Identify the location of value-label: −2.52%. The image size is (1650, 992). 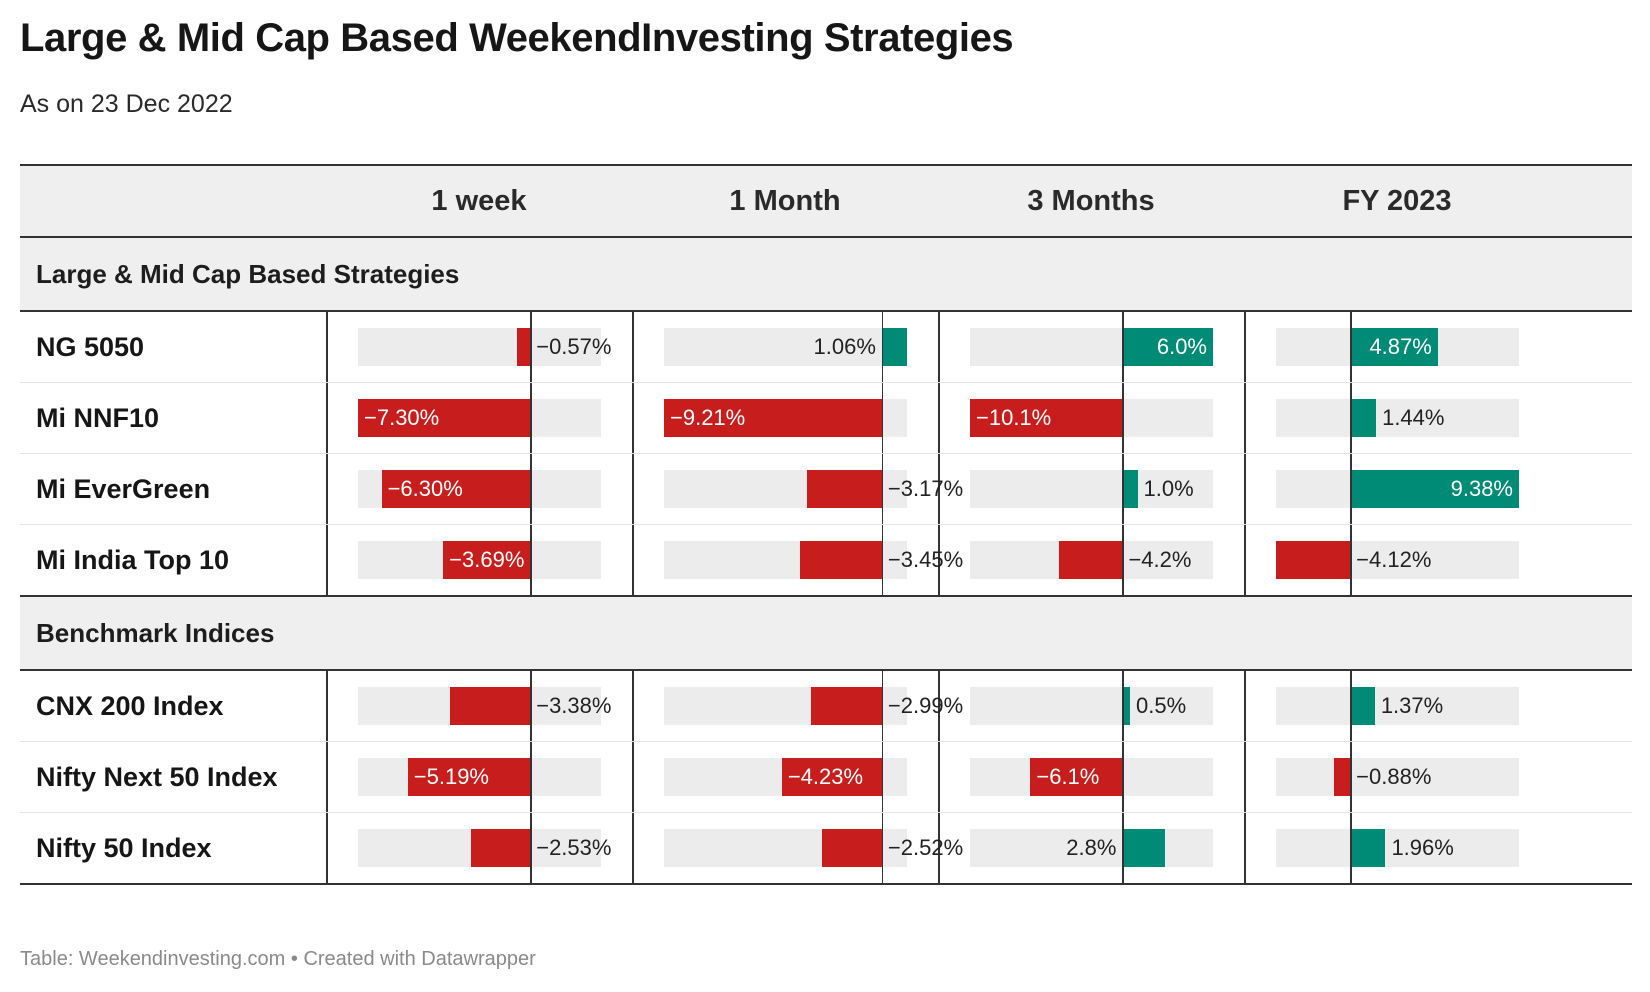
(925, 847).